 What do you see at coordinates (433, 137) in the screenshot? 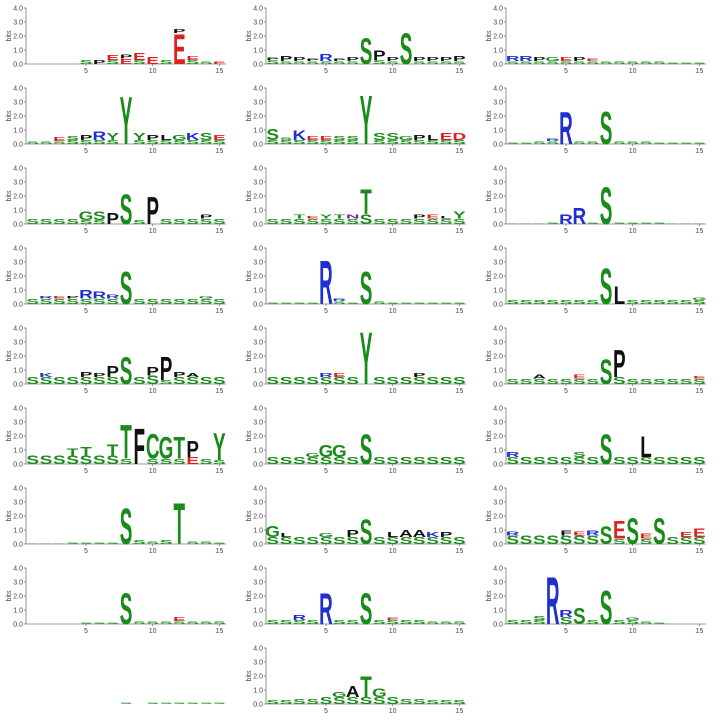
I see `logo-letter-L: L` at bounding box center [433, 137].